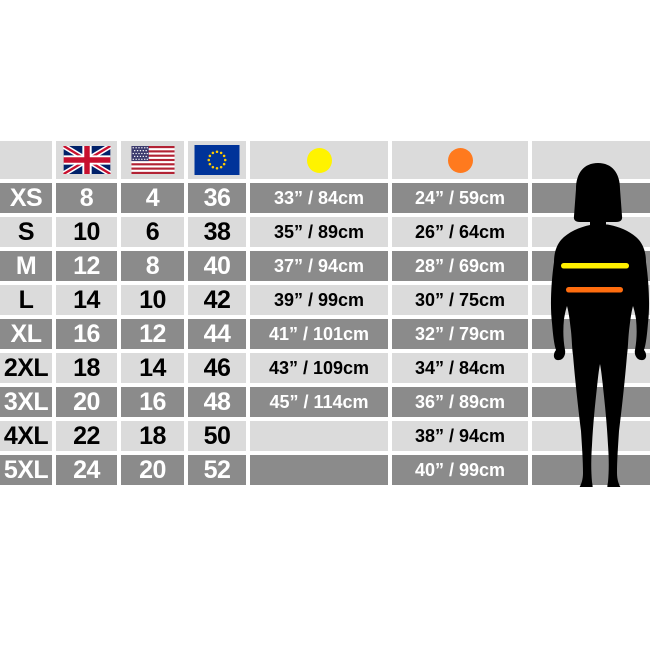  Describe the element at coordinates (86, 300) in the screenshot. I see `uk-size-value: 14` at that location.